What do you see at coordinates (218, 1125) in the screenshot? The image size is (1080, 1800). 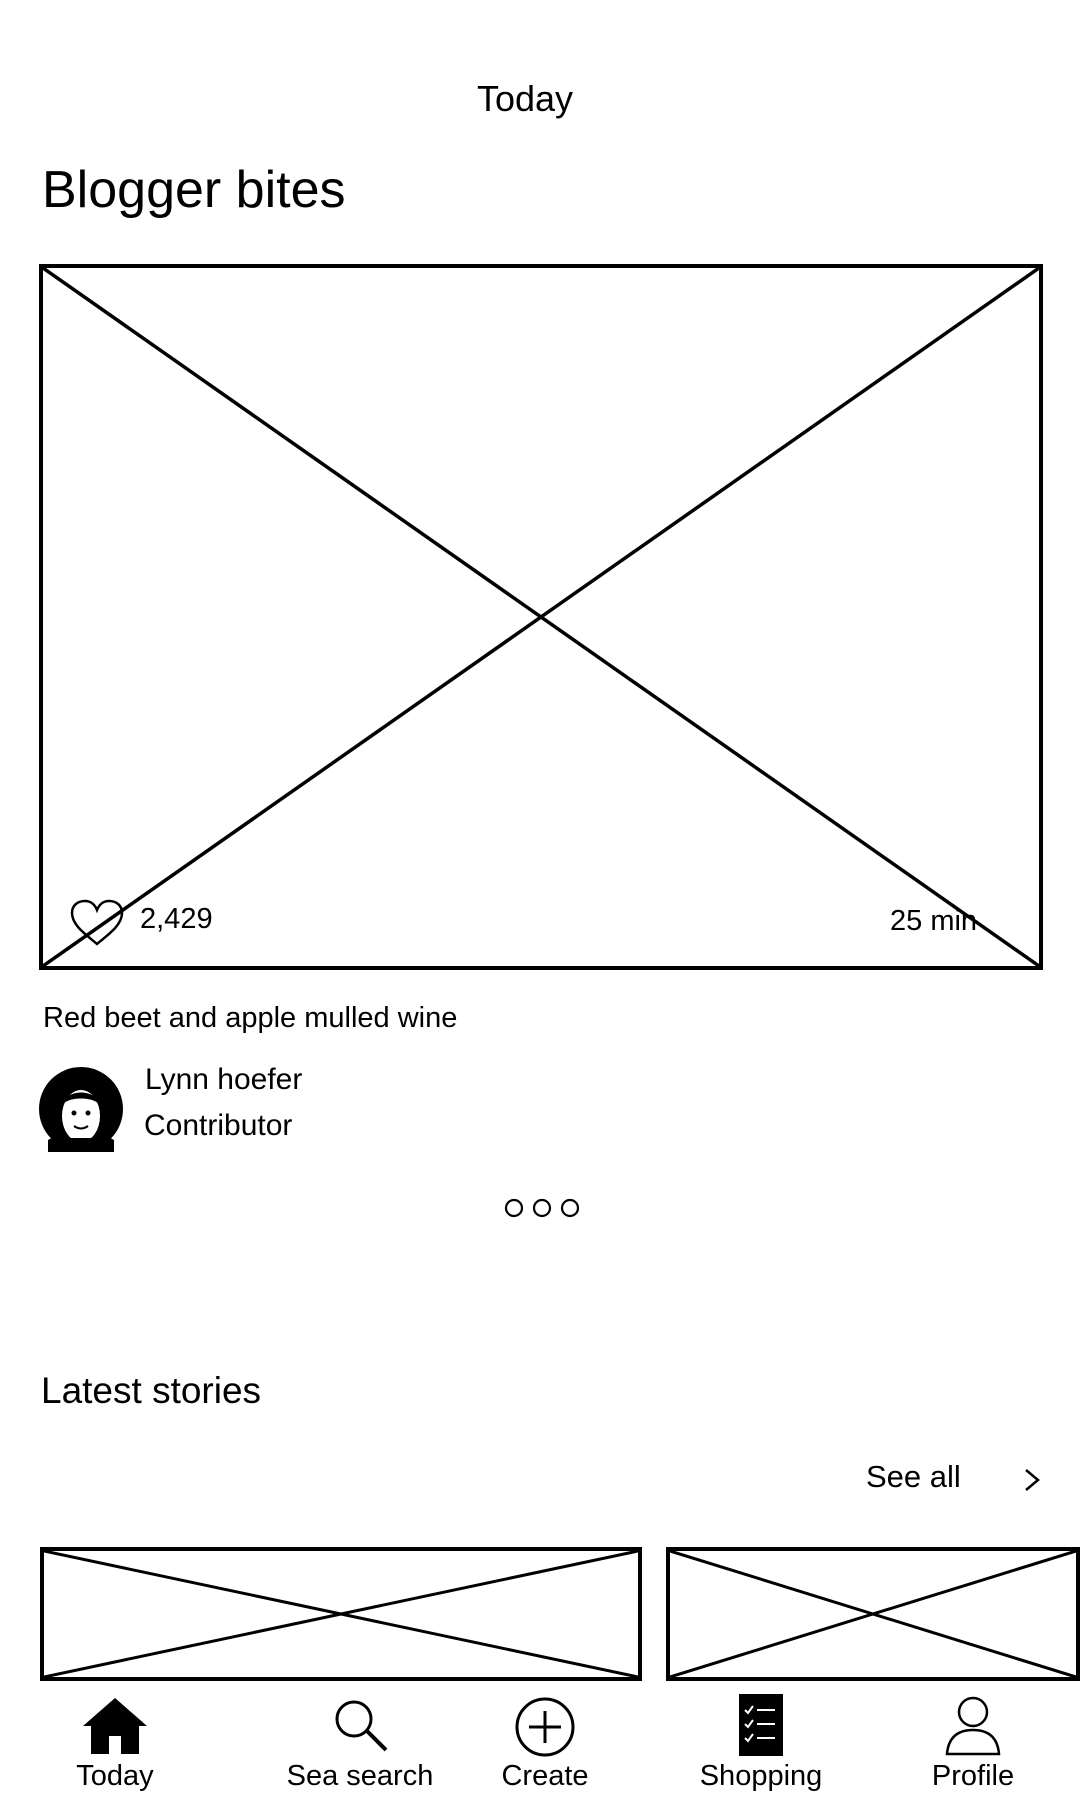 I see `author-role: Contributor` at bounding box center [218, 1125].